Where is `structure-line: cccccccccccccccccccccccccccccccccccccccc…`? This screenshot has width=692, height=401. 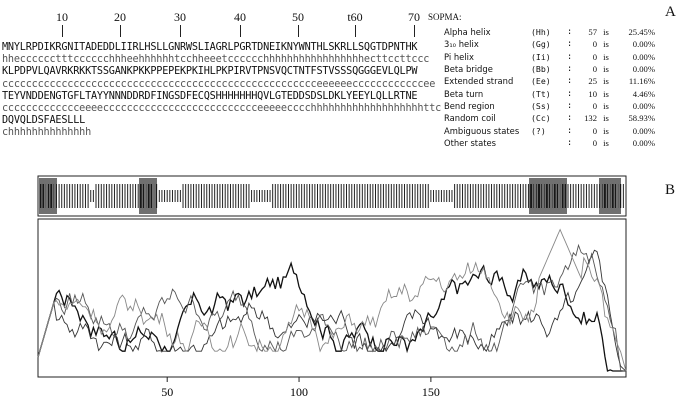 structure-line: cccccccccccccccccccccccccccccccccccccccc… is located at coordinates (219, 84).